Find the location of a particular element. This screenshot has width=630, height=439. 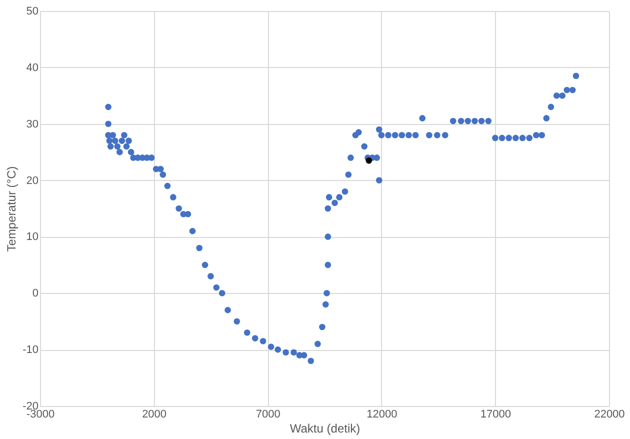

y-tick-label: 30 is located at coordinates (32, 124).